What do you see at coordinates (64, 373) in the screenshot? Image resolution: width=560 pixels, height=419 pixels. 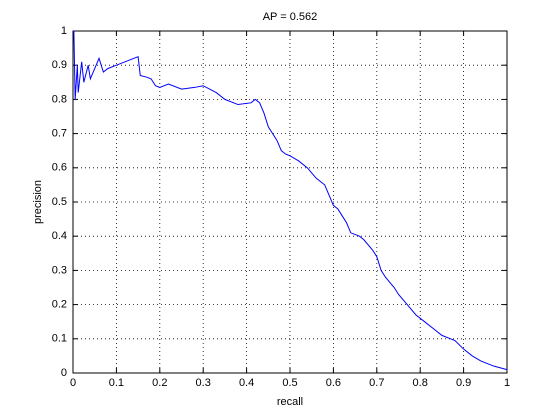 I see `y-tick-label: 0` at bounding box center [64, 373].